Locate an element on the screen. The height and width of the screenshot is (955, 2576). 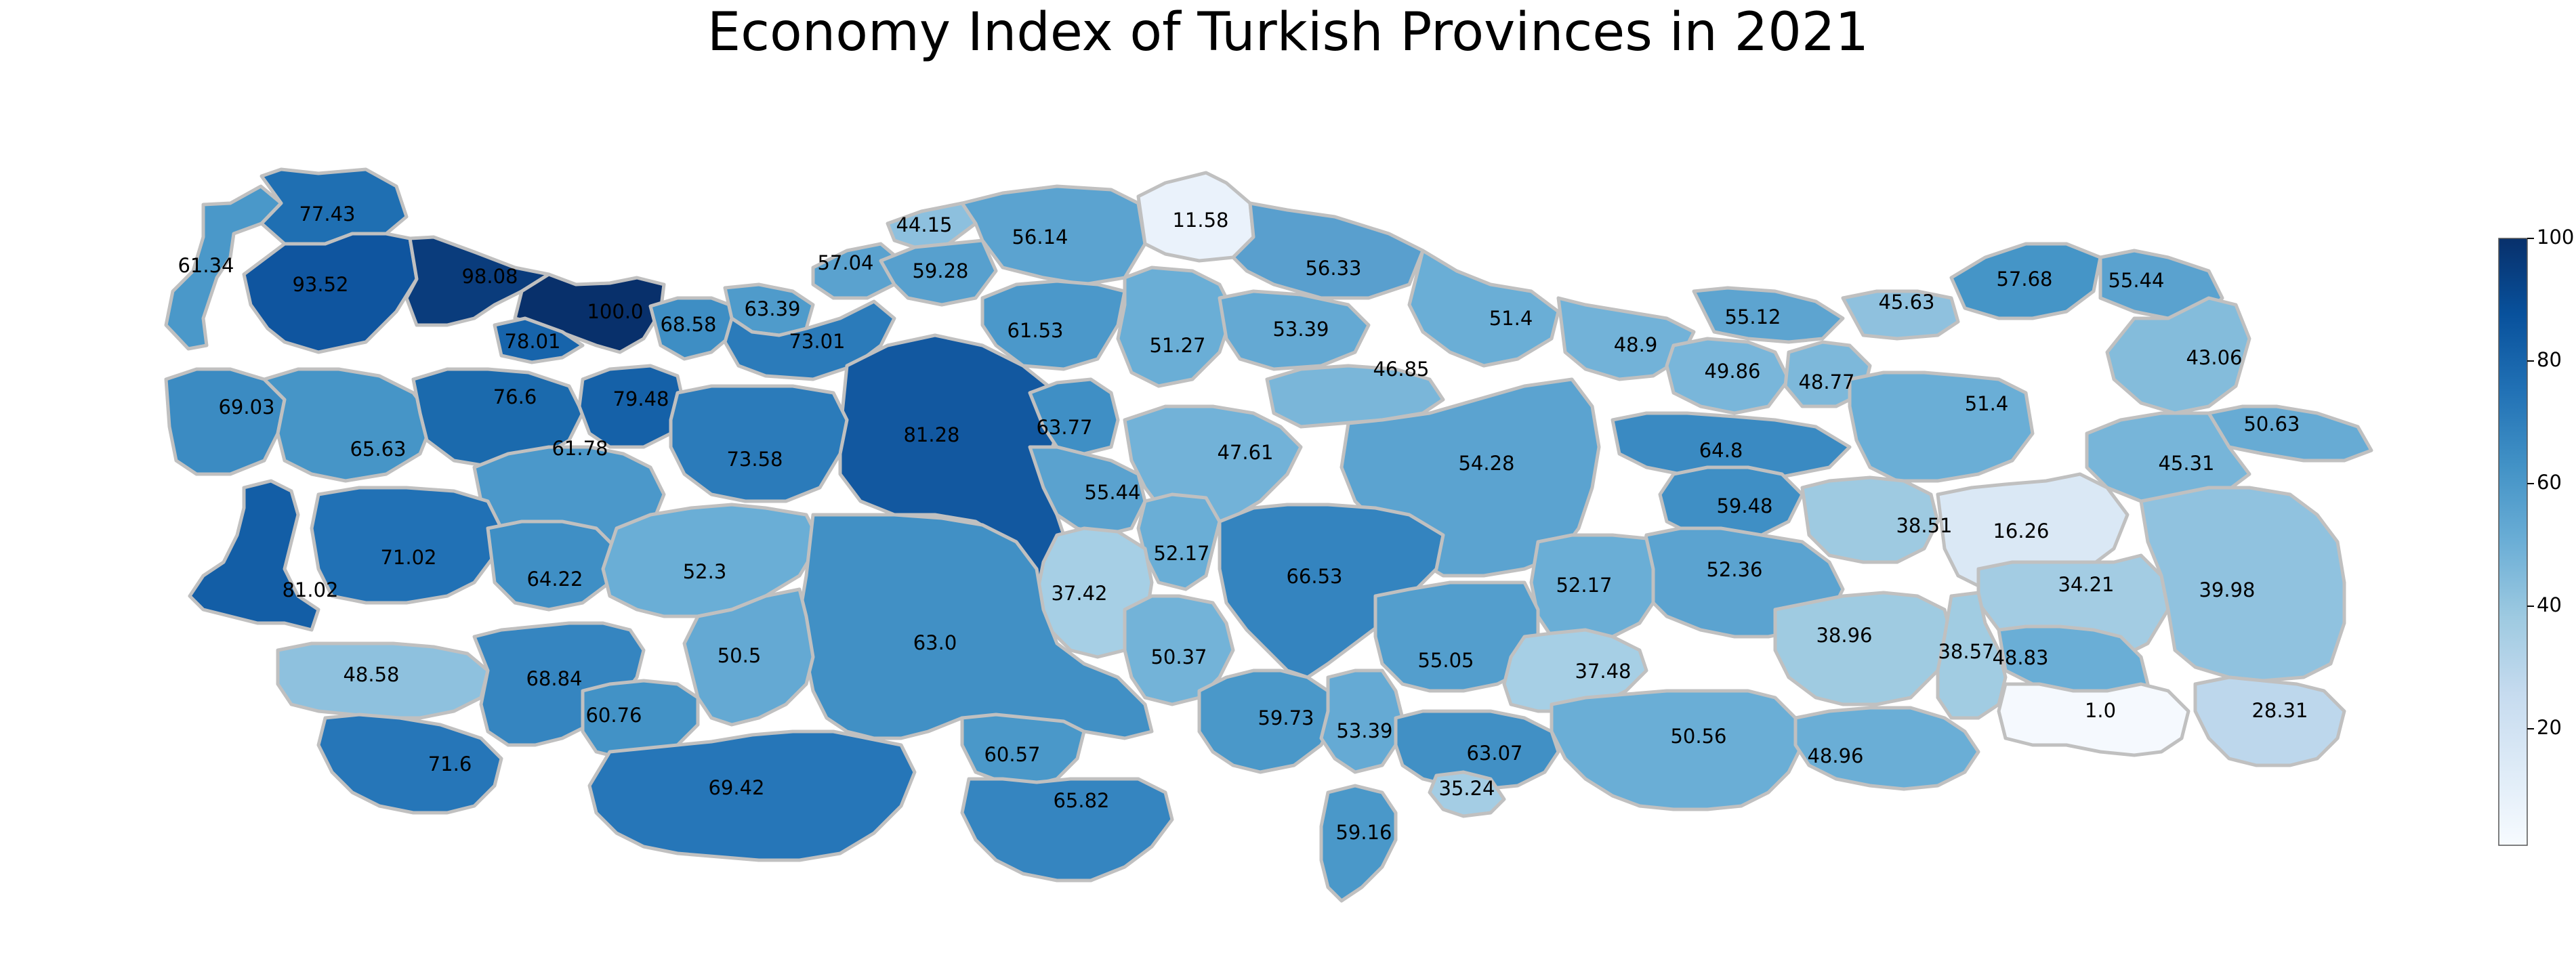
province-value-label: 44.15 is located at coordinates (924, 224).